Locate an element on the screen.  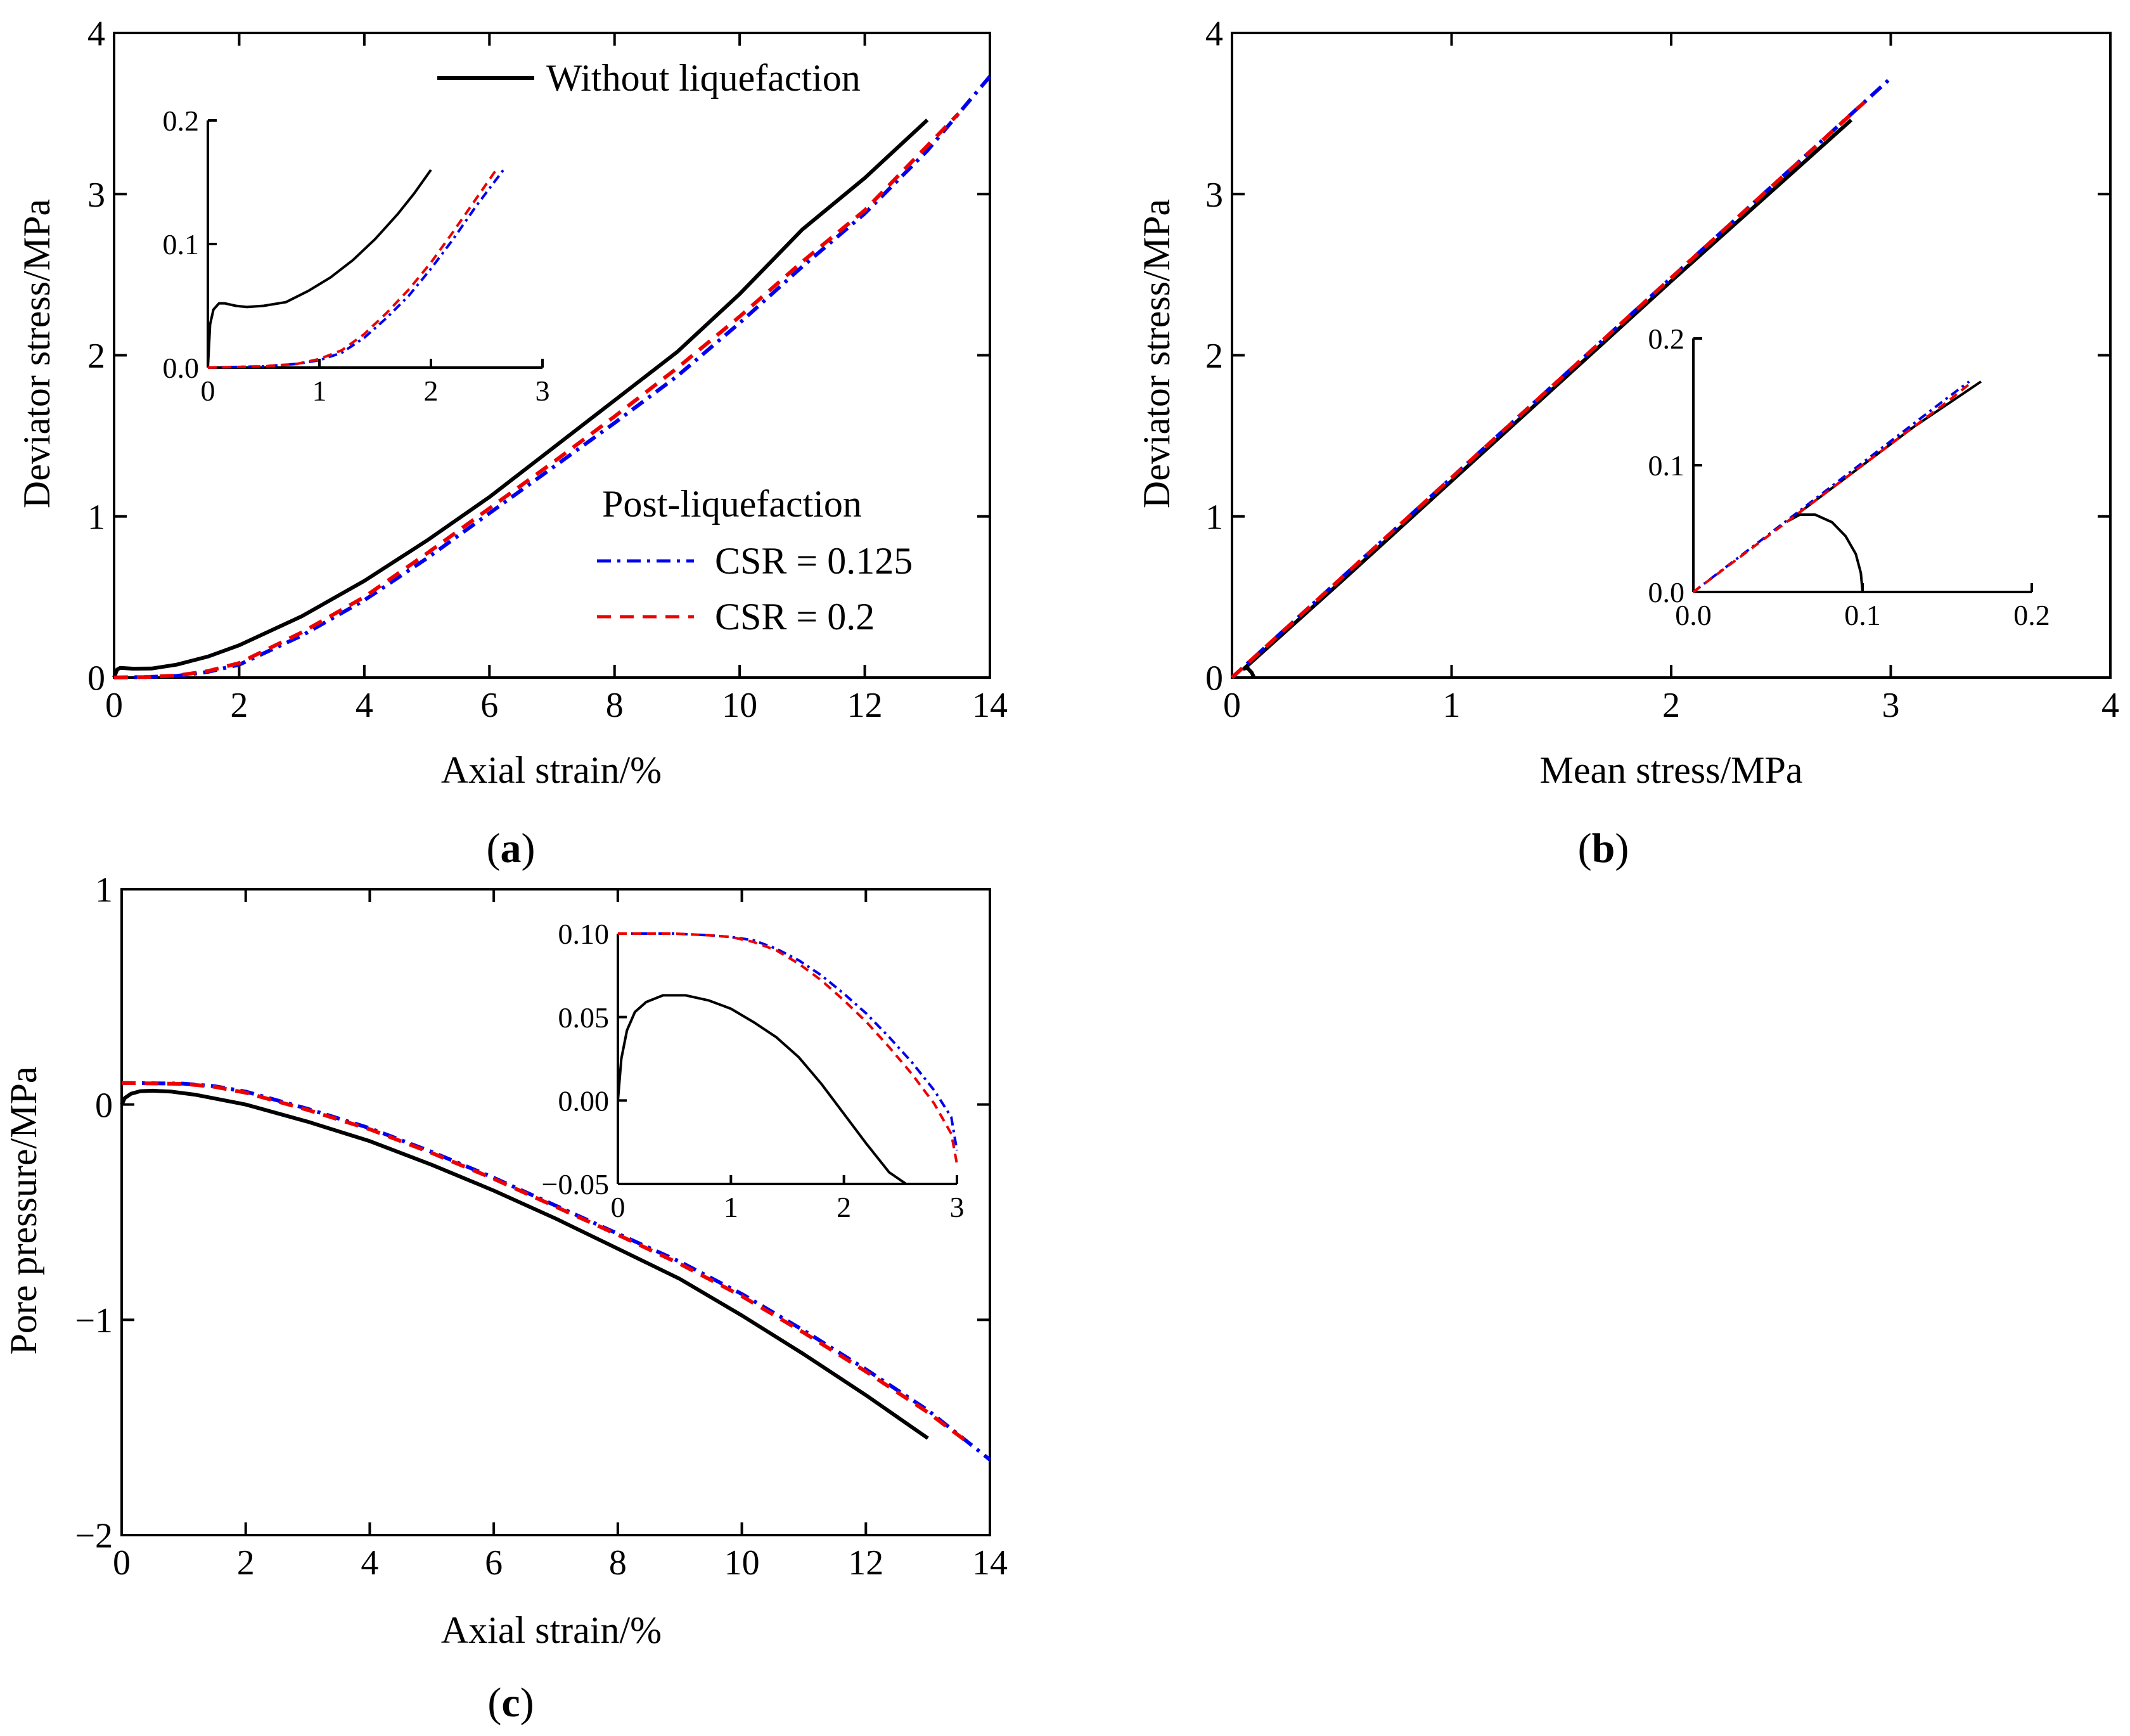
inset-chart-c: 0 1 2 3 −0.05 0.00 0.05 0.10 is located at coordinates (753, 1070).